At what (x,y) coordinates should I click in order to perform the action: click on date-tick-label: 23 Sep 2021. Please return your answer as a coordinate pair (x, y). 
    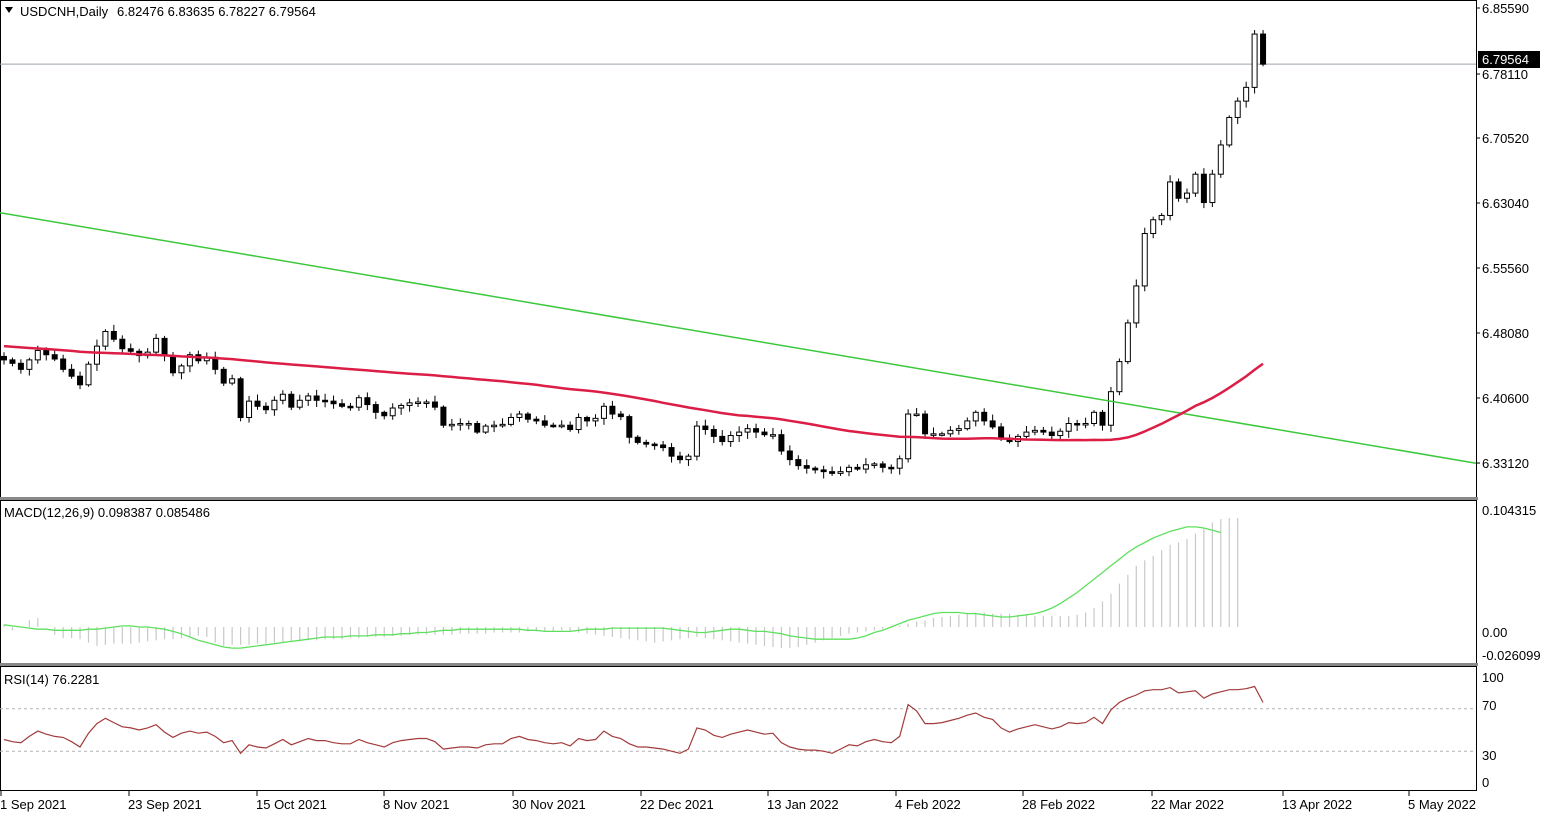
    Looking at the image, I should click on (165, 804).